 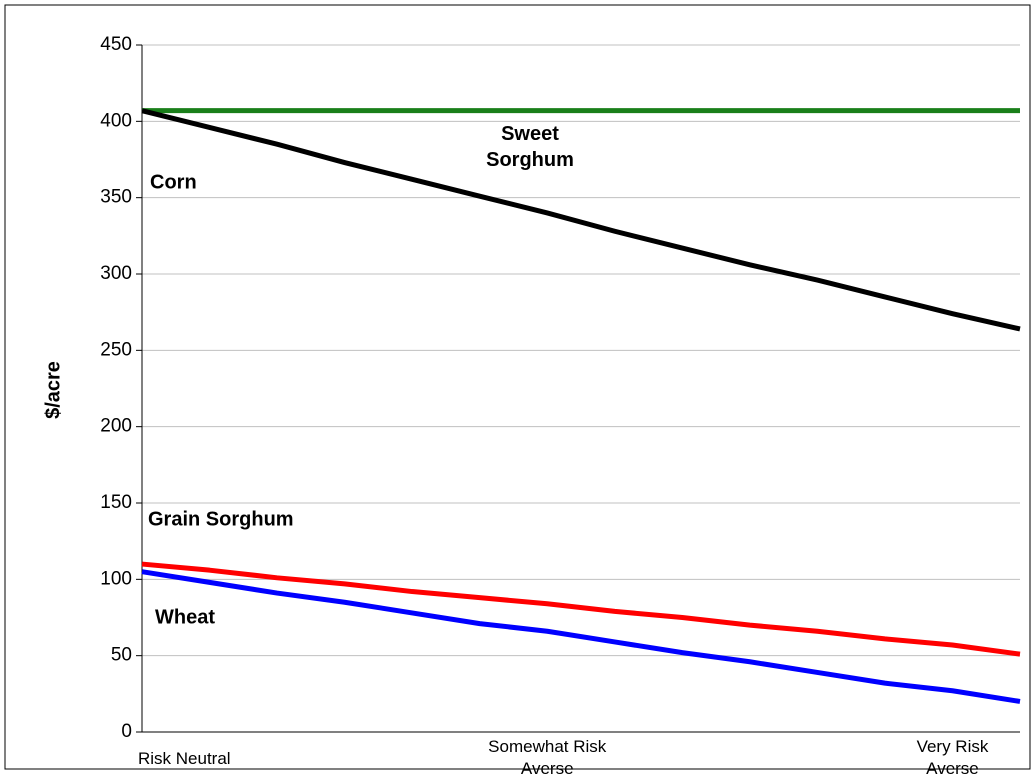 What do you see at coordinates (116, 120) in the screenshot?
I see `y-tick-label: 400` at bounding box center [116, 120].